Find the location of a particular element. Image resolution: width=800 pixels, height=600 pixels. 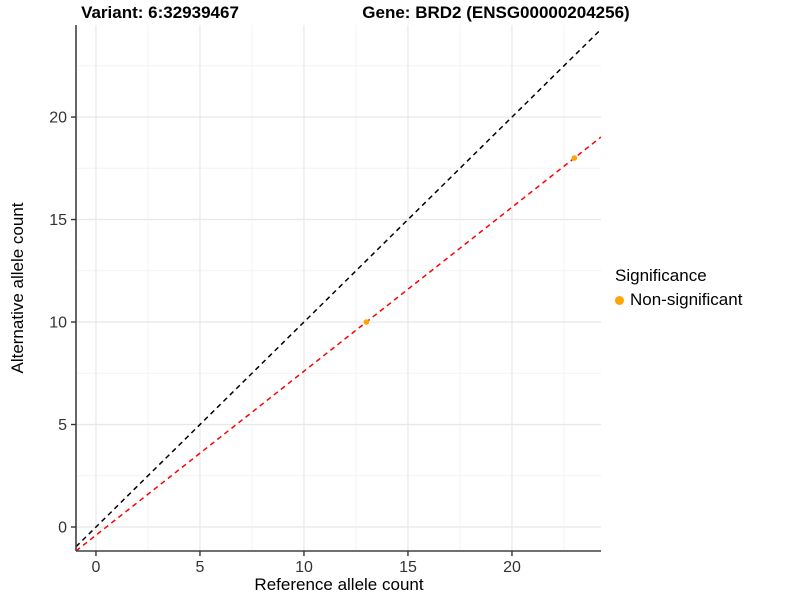

legend-title: Significance is located at coordinates (661, 275).